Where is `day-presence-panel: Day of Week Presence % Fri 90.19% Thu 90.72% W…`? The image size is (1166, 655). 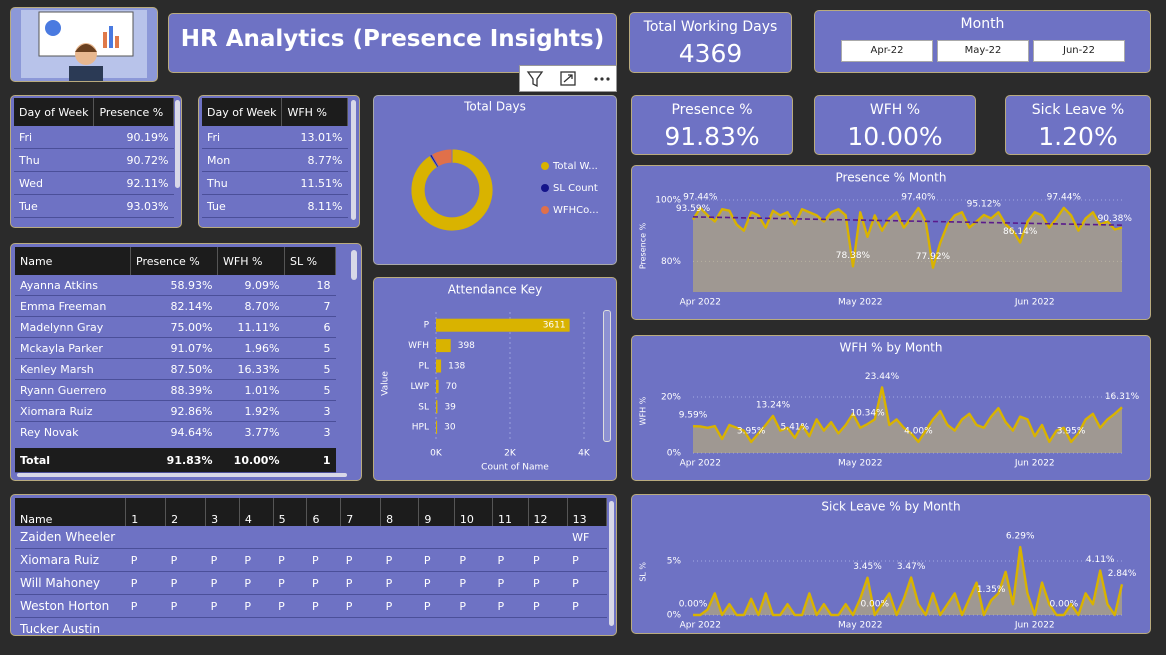
day-presence-panel: Day of Week Presence % Fri 90.19% Thu 90.72% W… is located at coordinates (96, 161).